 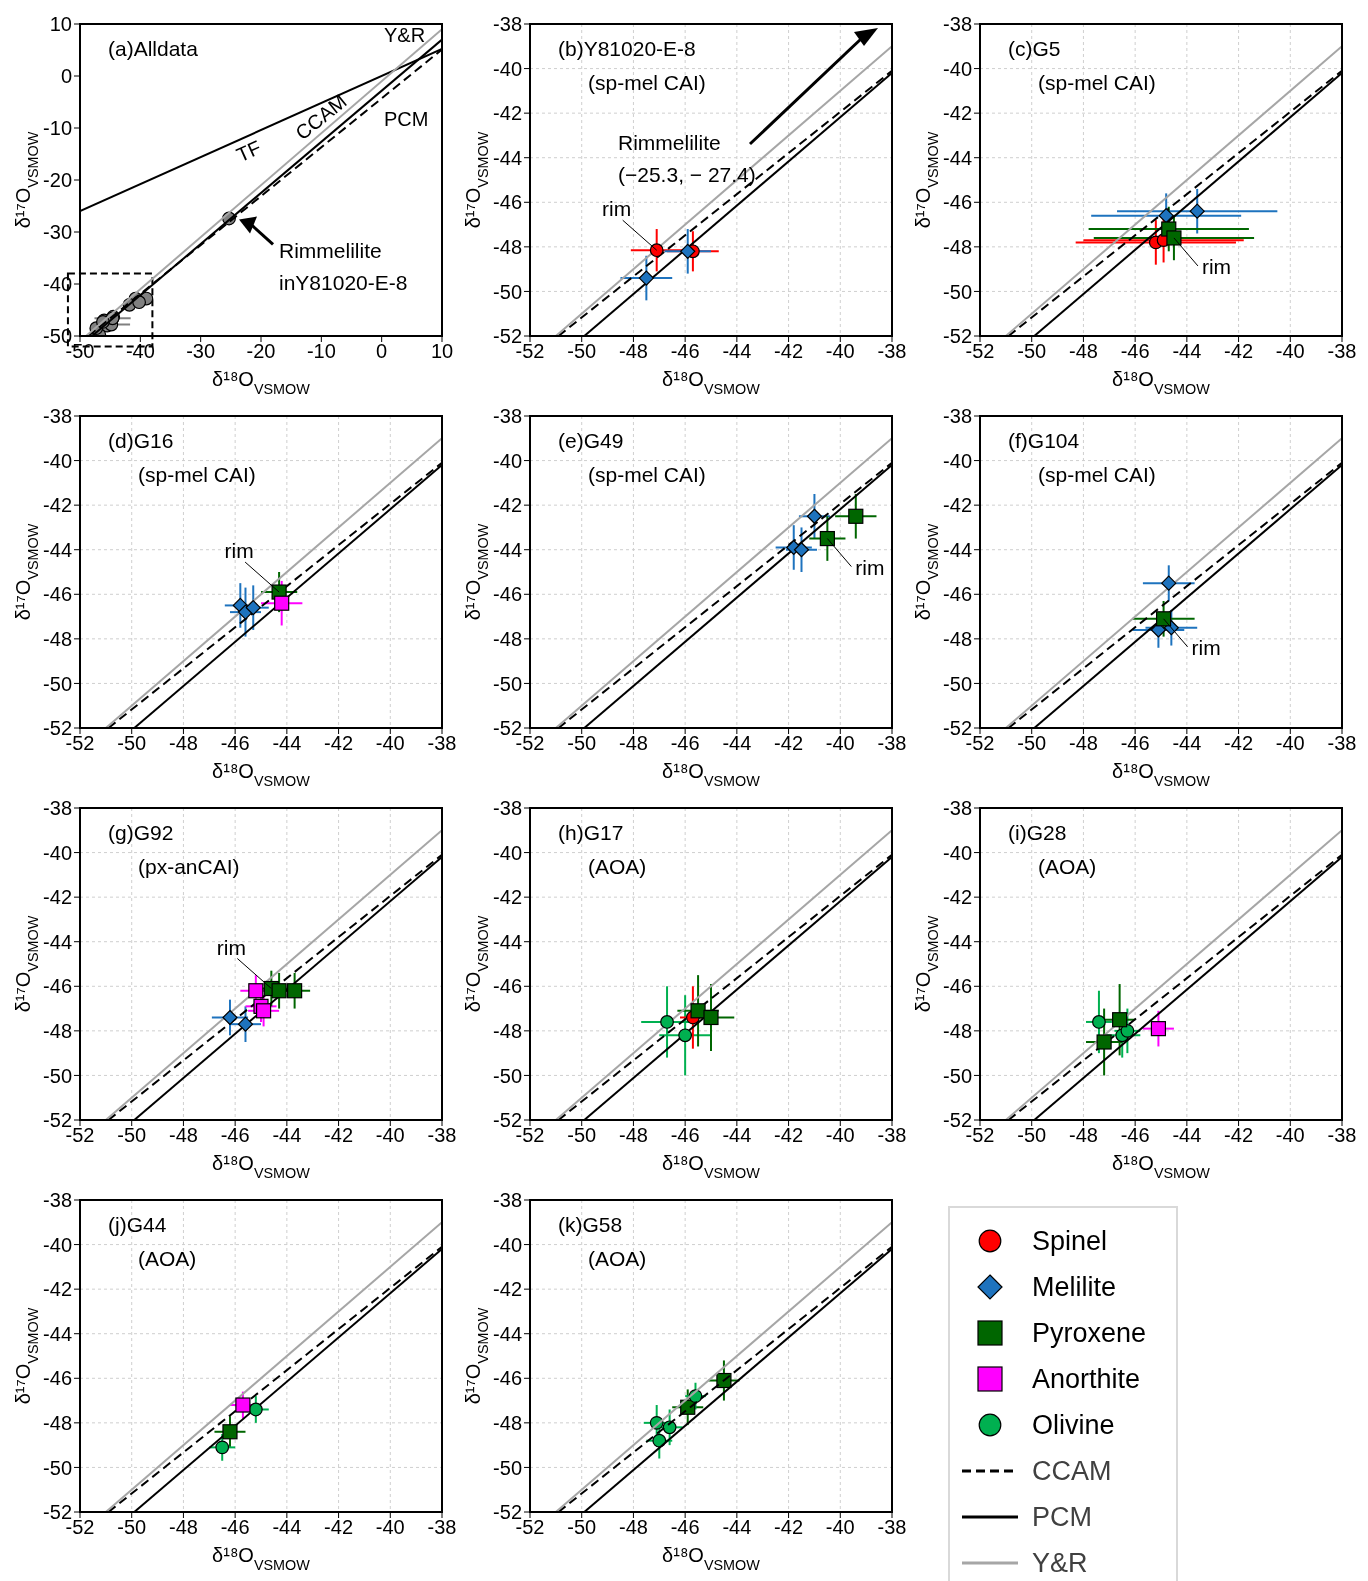 I want to click on legend-label: Anorthite, so click(x=1086, y=1379).